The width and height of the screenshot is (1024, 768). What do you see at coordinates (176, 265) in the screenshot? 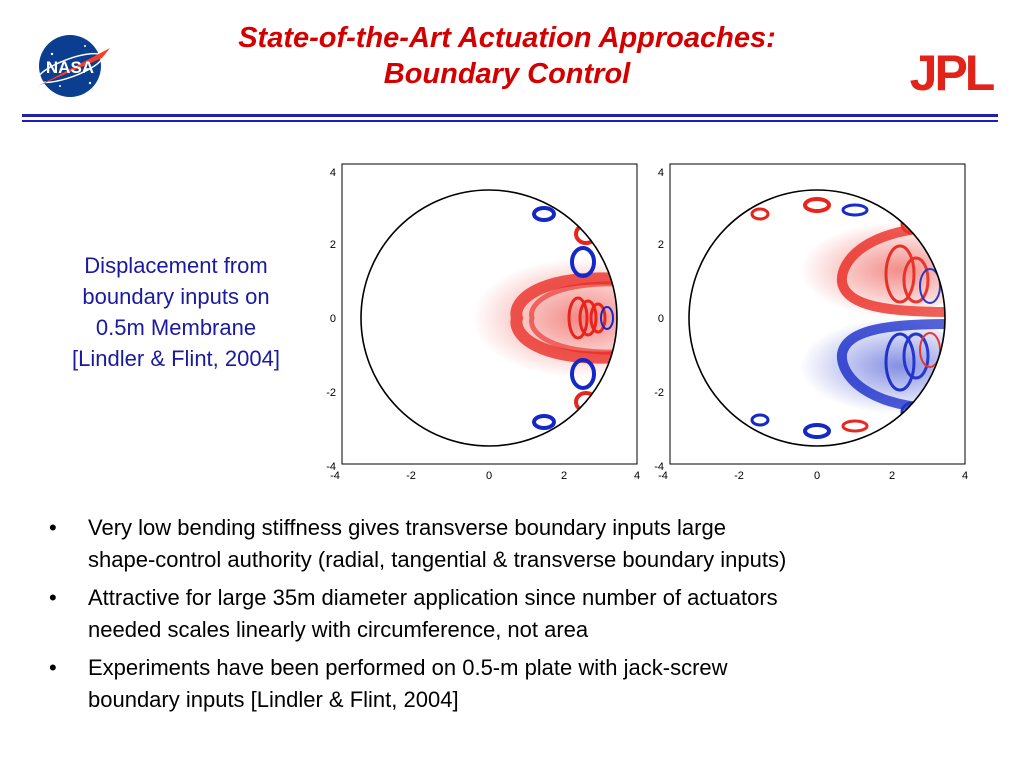
I see `caption-line1: Displacement from` at bounding box center [176, 265].